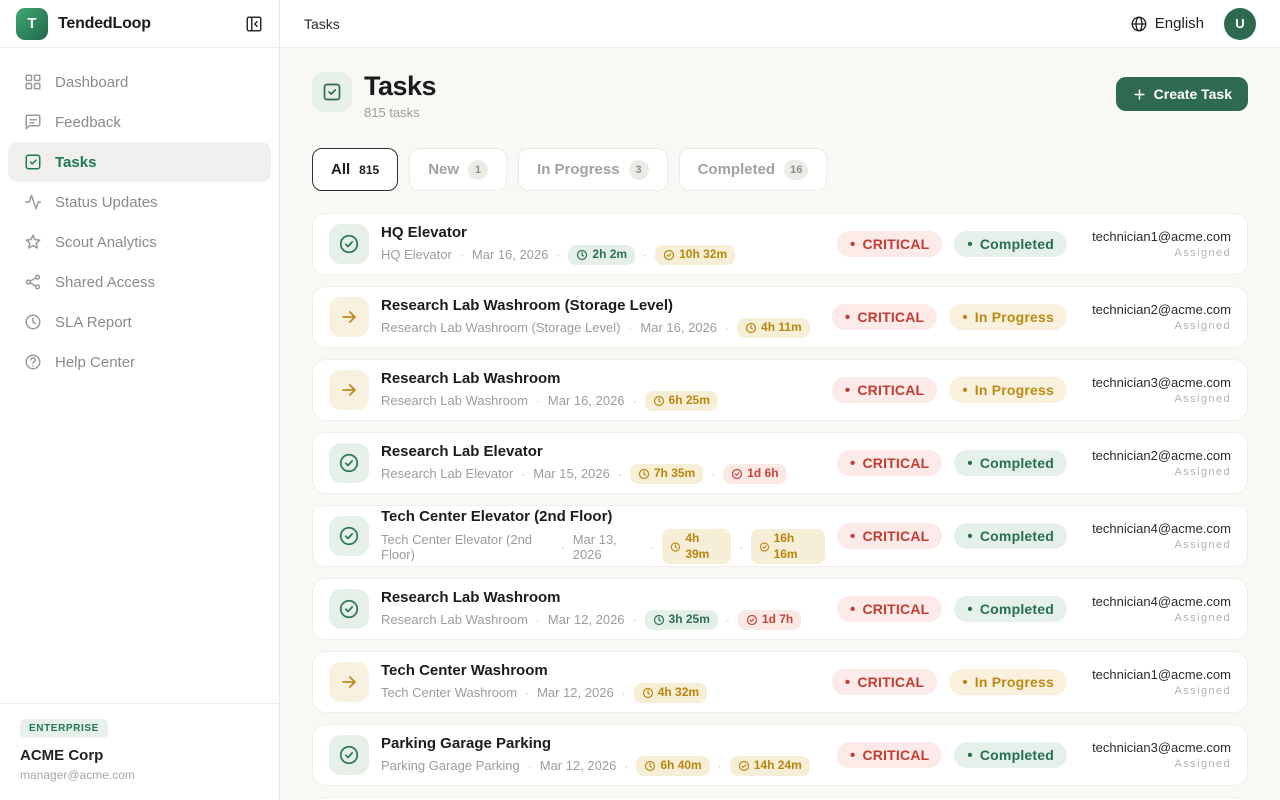  What do you see at coordinates (464, 671) in the screenshot?
I see `task-title: Tech Center Washroom` at bounding box center [464, 671].